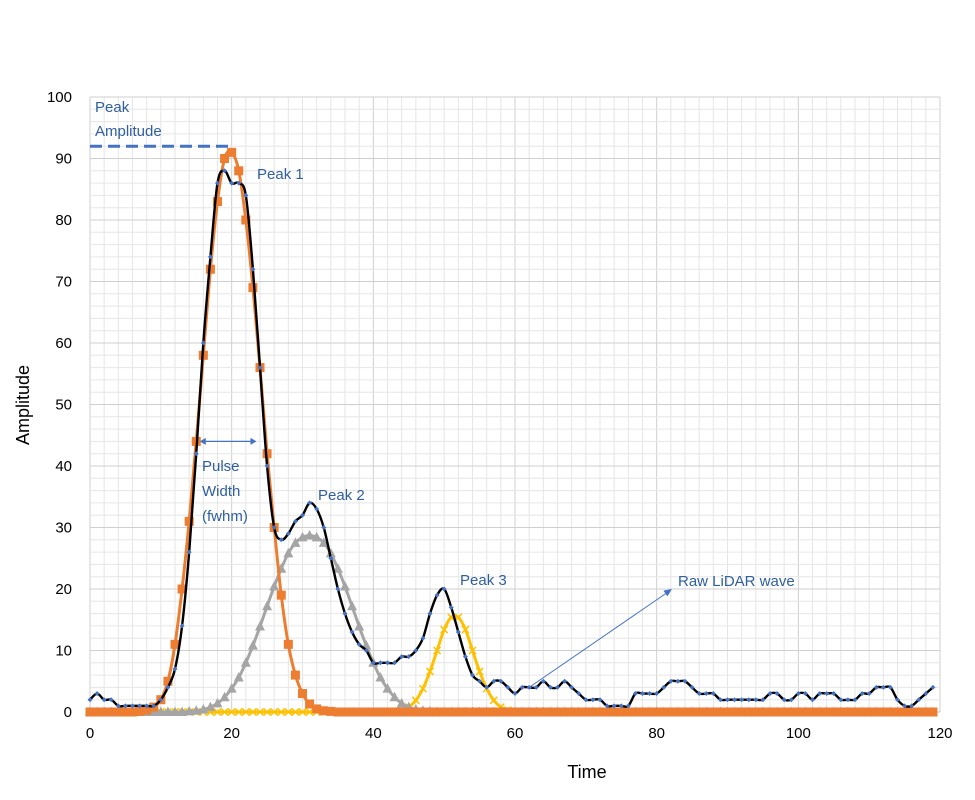 Image resolution: width=975 pixels, height=800 pixels. What do you see at coordinates (231, 733) in the screenshot?
I see `x-tick-label: 20` at bounding box center [231, 733].